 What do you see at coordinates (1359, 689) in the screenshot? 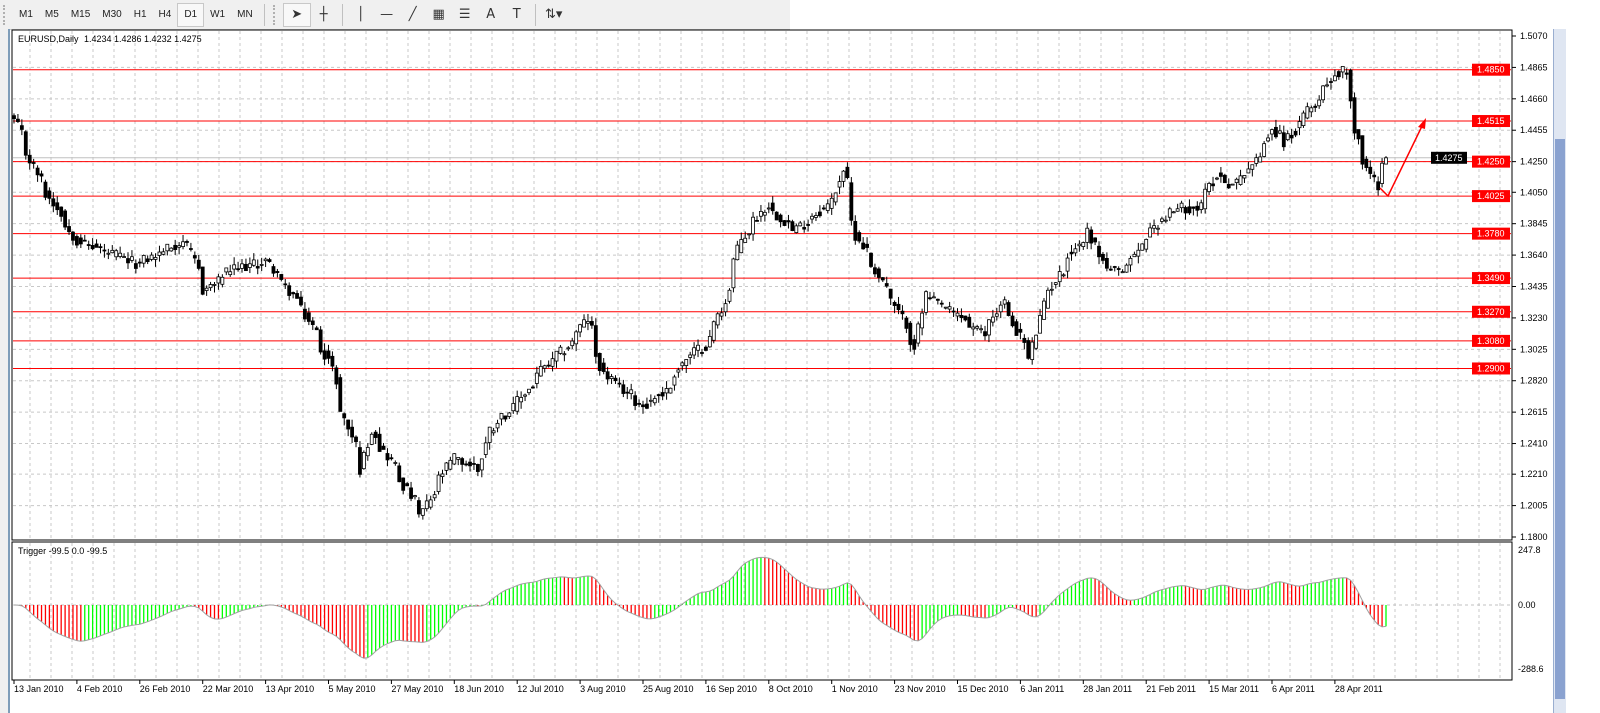
I see `date-tick-label: 28 Apr 2011` at bounding box center [1359, 689].